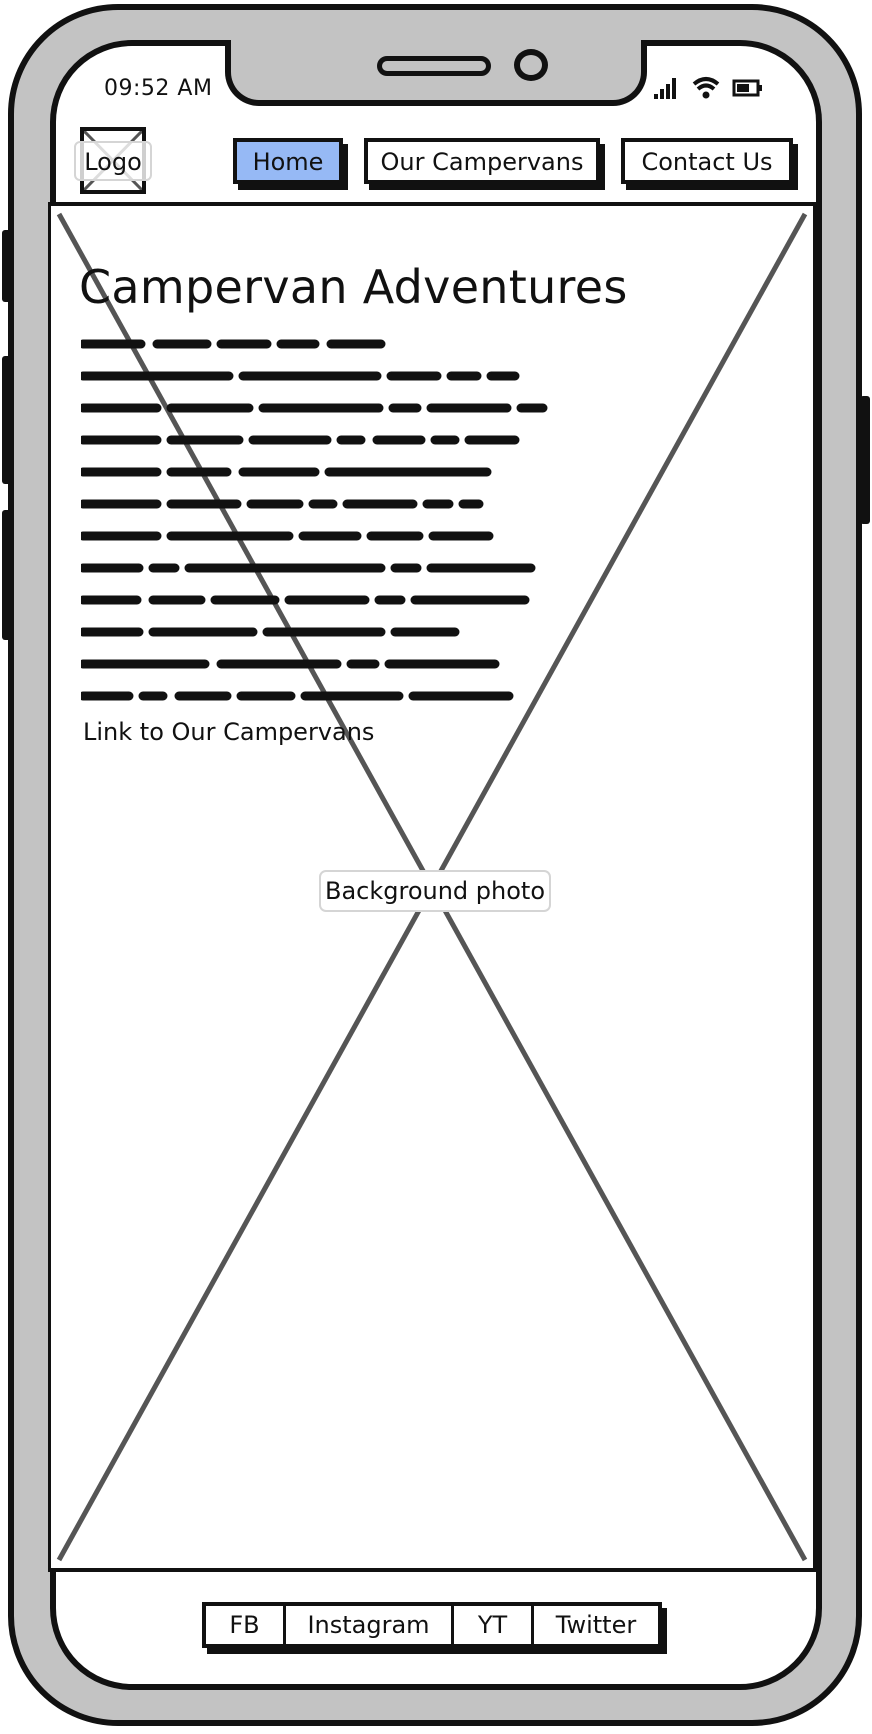 This screenshot has width=872, height=1734. I want to click on social-links-bar: FB Instagram YT Twitter, so click(432, 1625).